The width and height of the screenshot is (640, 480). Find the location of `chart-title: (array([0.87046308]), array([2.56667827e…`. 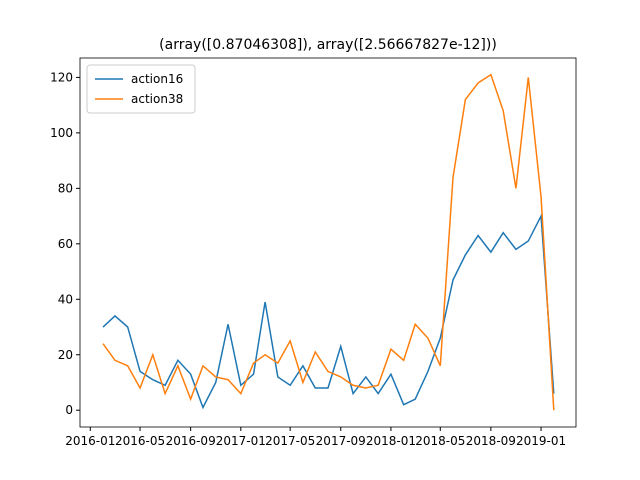

chart-title: (array([0.87046308]), array([2.56667827e… is located at coordinates (328, 45).